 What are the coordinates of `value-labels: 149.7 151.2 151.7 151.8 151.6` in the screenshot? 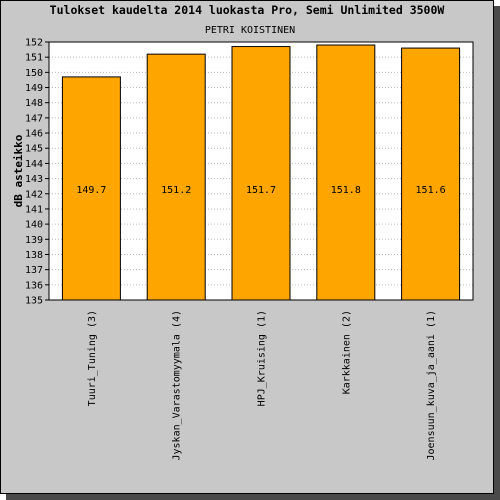 It's located at (260, 190).